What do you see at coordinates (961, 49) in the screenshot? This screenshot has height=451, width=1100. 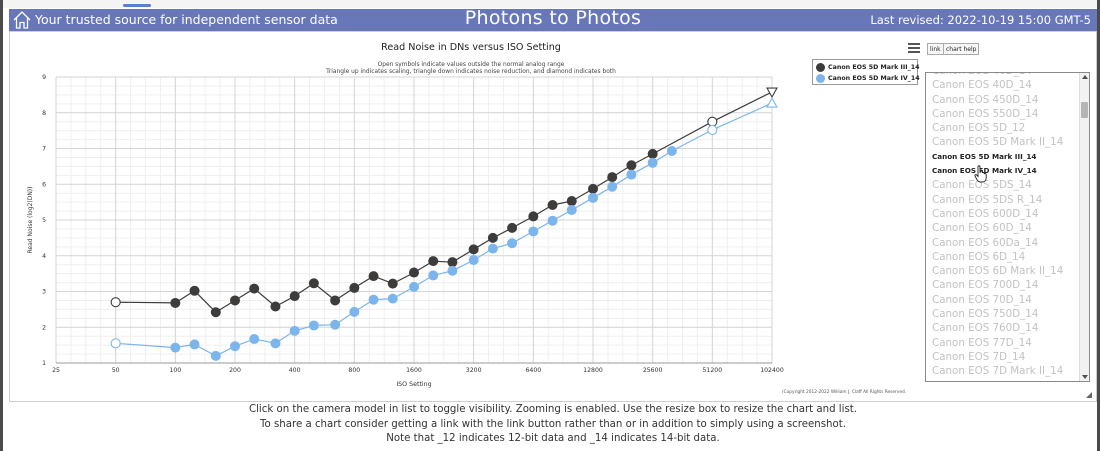 I see `chart-help-button: chart help` at bounding box center [961, 49].